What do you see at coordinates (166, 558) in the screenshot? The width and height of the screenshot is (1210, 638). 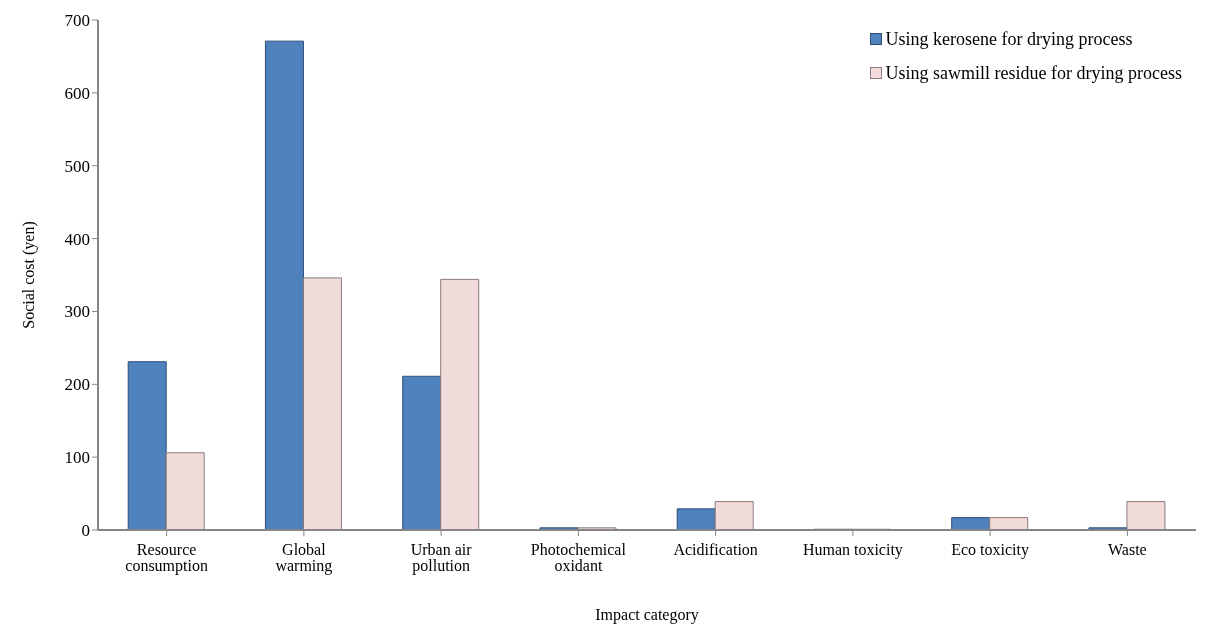 I see `x-tick-label: Resource consumption` at bounding box center [166, 558].